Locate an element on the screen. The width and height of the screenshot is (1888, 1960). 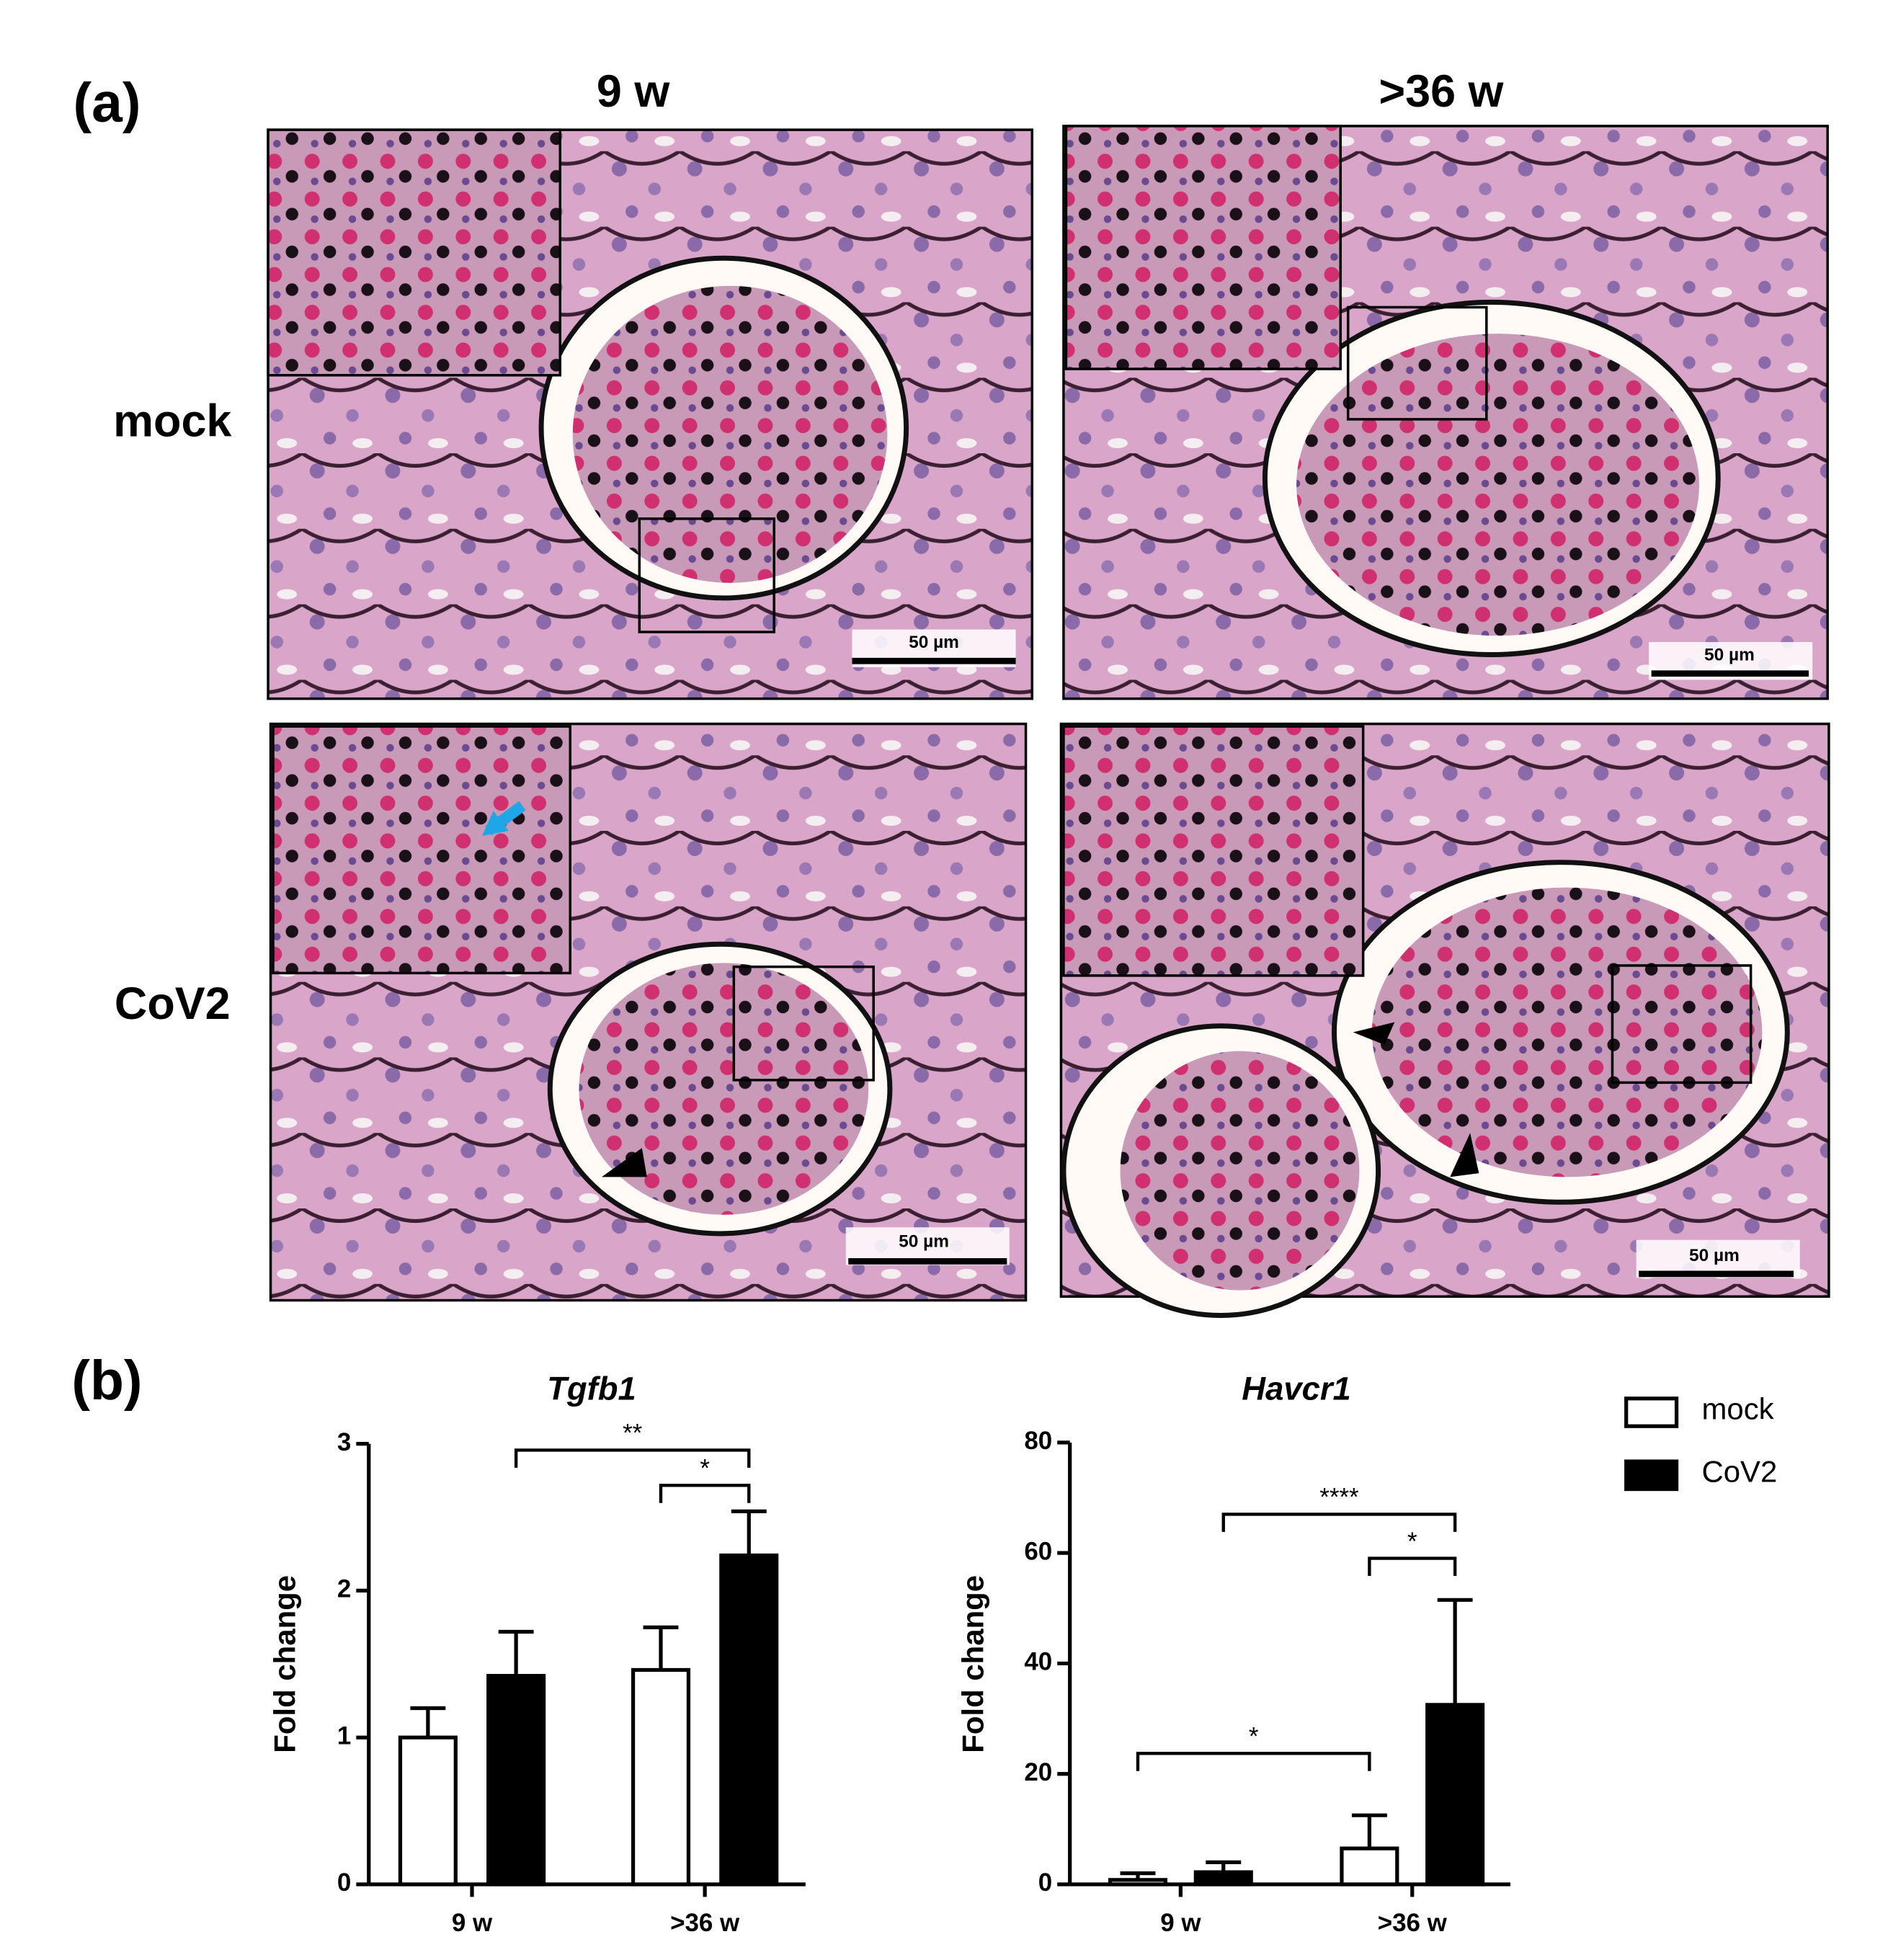
y-tick-label: 1 is located at coordinates (344, 1735).